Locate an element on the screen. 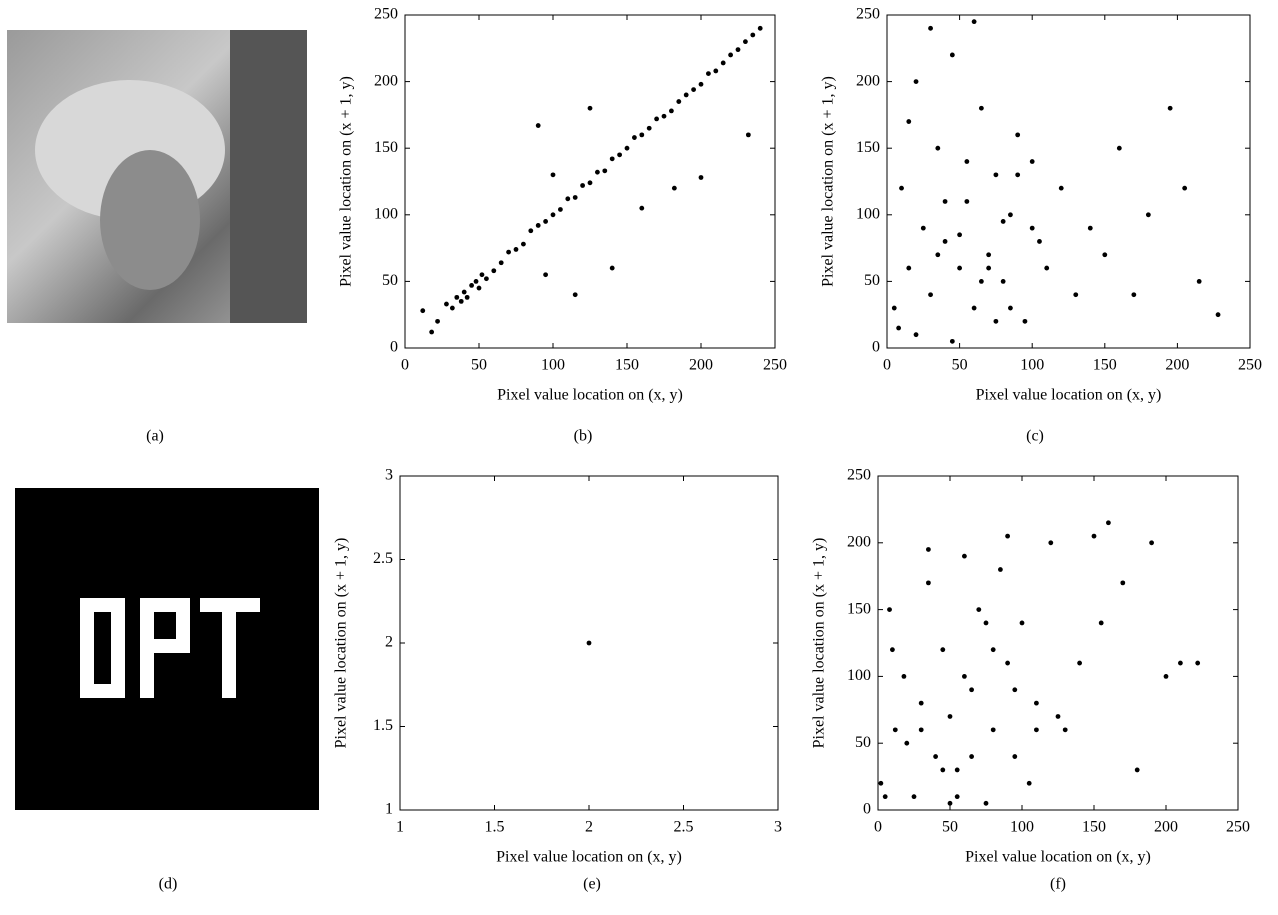  caption: (d) is located at coordinates (168, 884).